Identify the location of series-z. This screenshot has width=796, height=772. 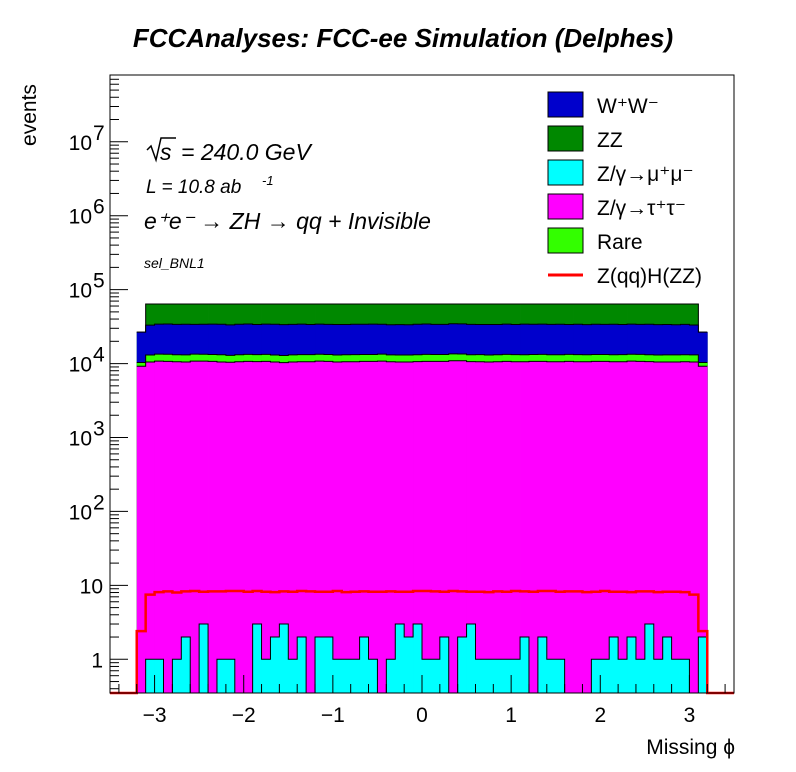
(422, 658).